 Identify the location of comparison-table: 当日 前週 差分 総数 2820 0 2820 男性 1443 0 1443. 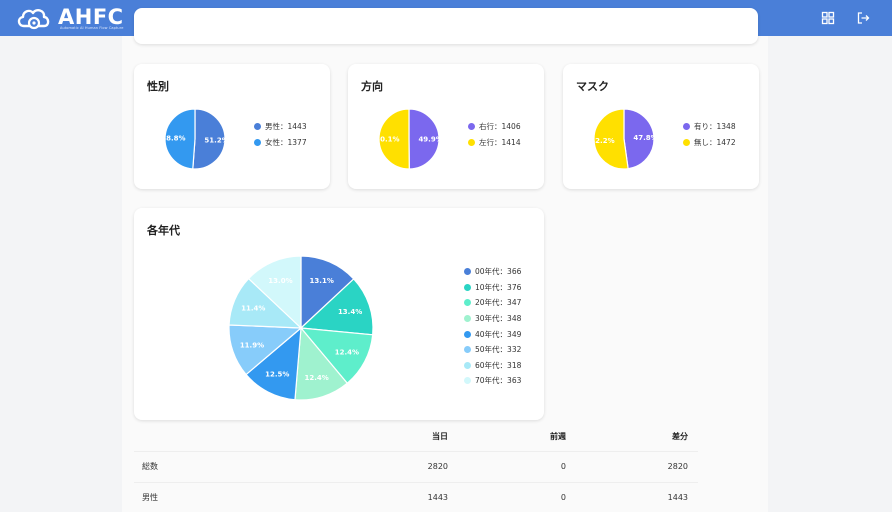
(416, 467).